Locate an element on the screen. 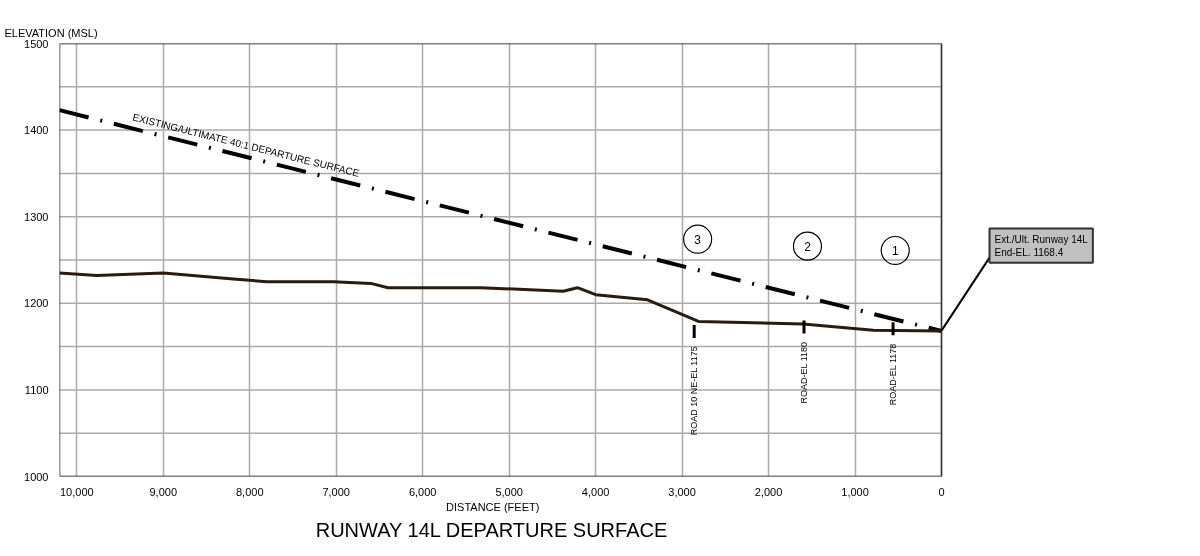 The width and height of the screenshot is (1200, 556). x-tick-label: 4,000 is located at coordinates (595, 491).